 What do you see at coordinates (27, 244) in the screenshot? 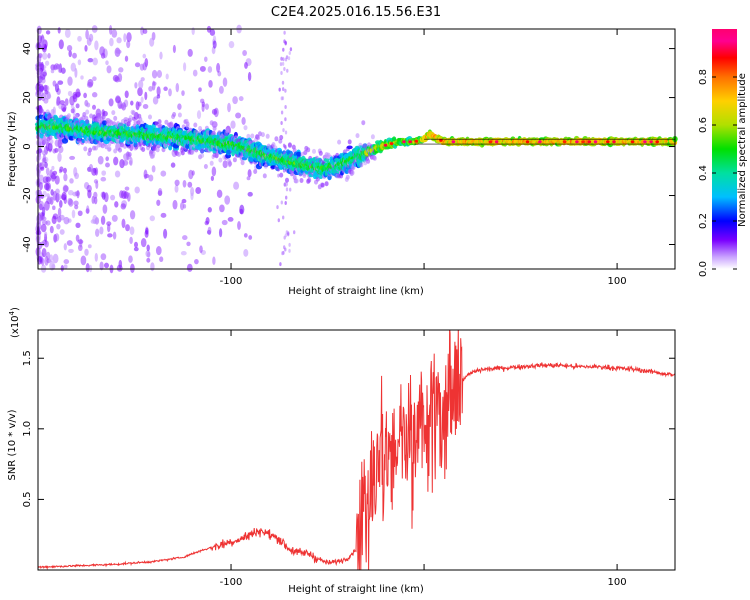
I see `top-ytick-label: -40` at bounding box center [27, 244].